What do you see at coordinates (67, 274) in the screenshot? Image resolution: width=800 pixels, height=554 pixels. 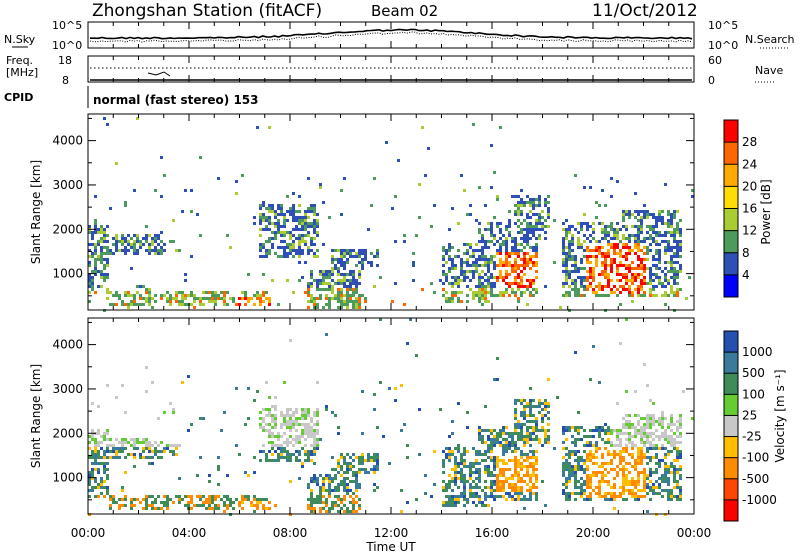 I see `range-tick-label: 1000` at bounding box center [67, 274].